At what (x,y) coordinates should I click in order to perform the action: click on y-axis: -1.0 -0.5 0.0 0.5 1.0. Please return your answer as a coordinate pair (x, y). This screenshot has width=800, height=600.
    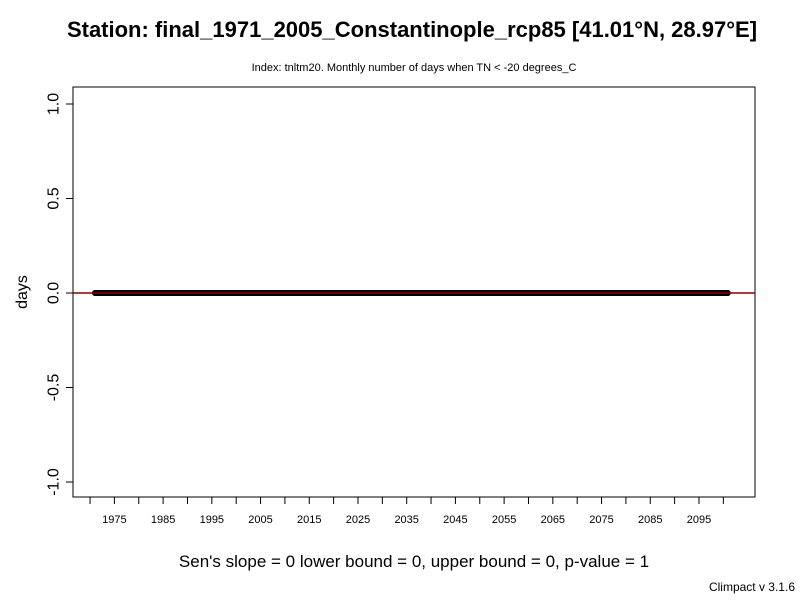
    Looking at the image, I should click on (60, 294).